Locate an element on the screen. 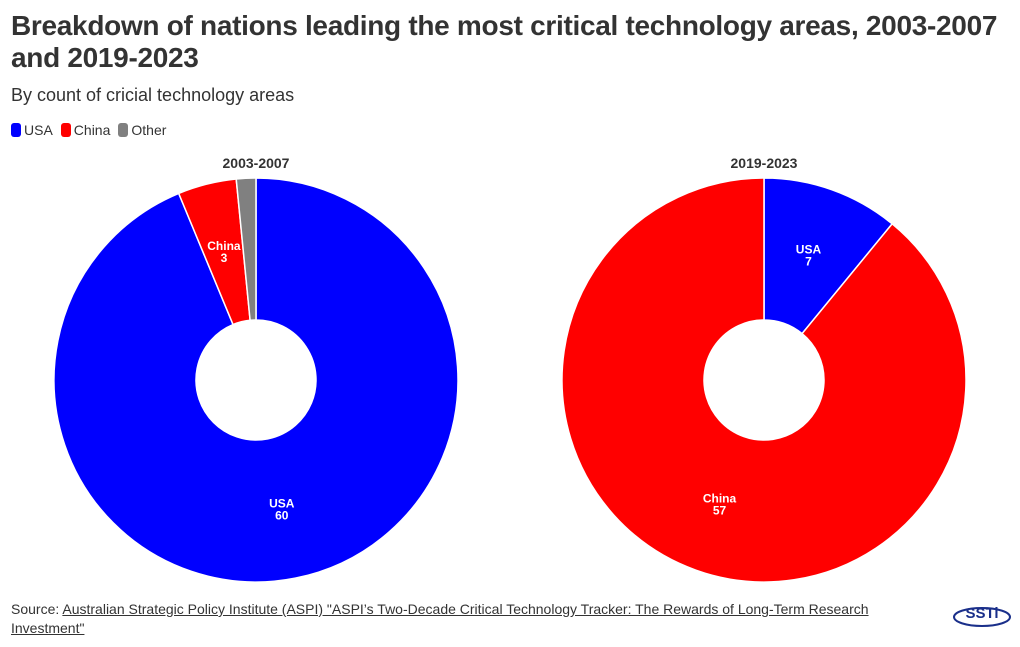  donut-title: 2003-2007 is located at coordinates (256, 163).